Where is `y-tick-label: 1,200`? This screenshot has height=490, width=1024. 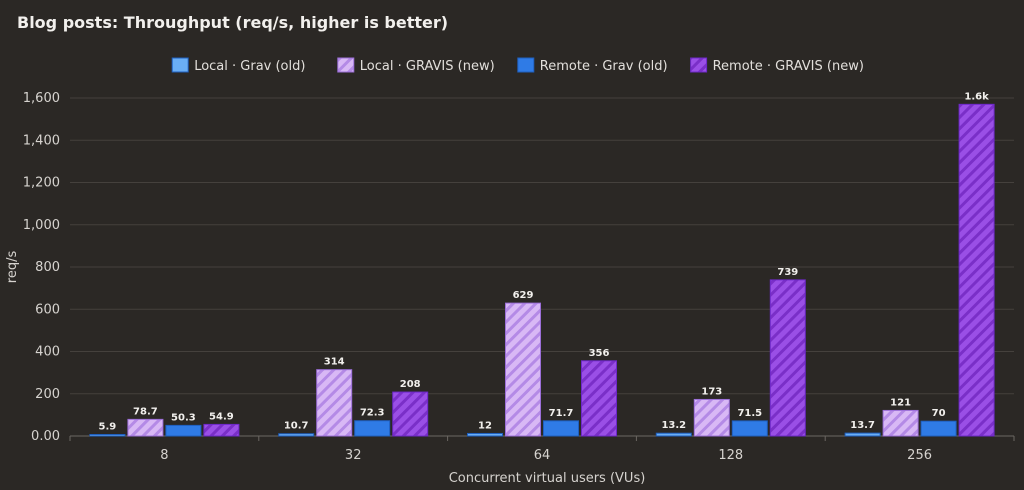 y-tick-label: 1,200 is located at coordinates (41, 183).